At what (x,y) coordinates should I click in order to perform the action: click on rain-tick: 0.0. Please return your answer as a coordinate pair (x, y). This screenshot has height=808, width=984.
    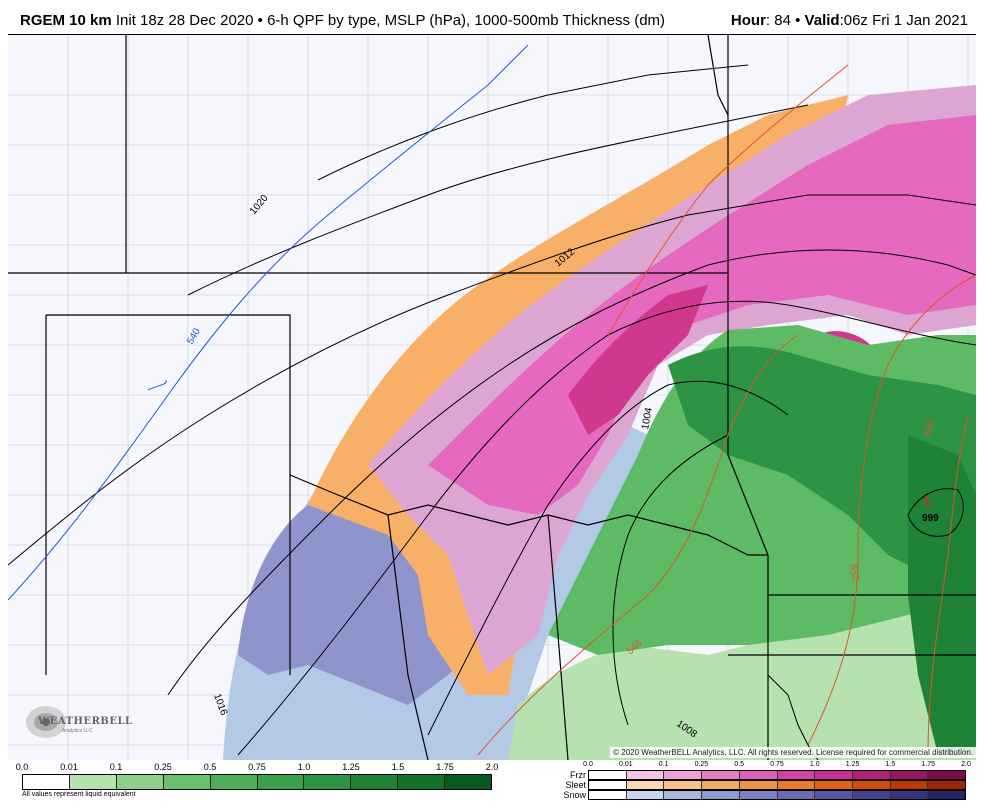
    Looking at the image, I should click on (22, 767).